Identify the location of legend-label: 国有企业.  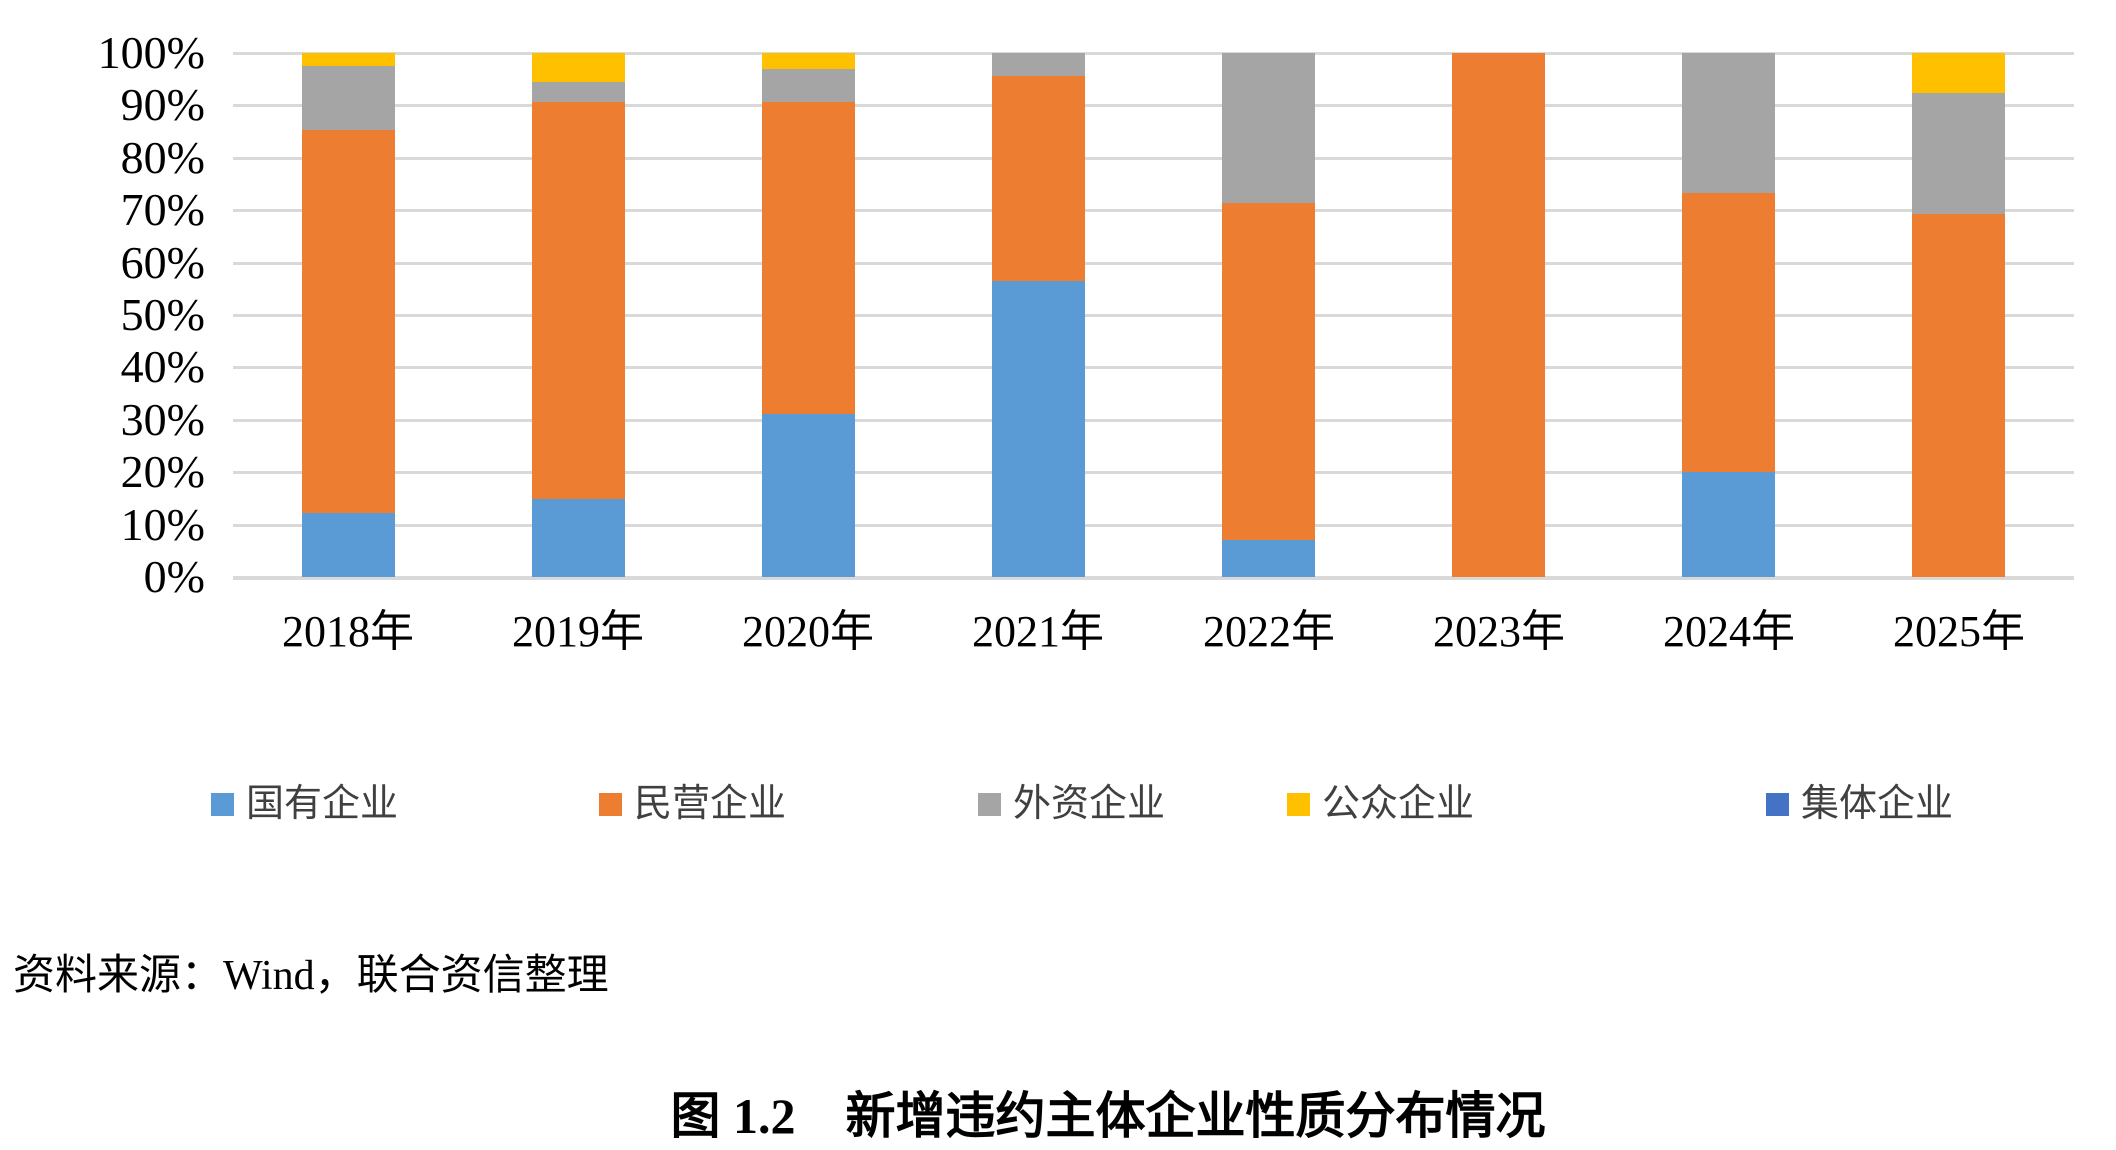
(322, 804).